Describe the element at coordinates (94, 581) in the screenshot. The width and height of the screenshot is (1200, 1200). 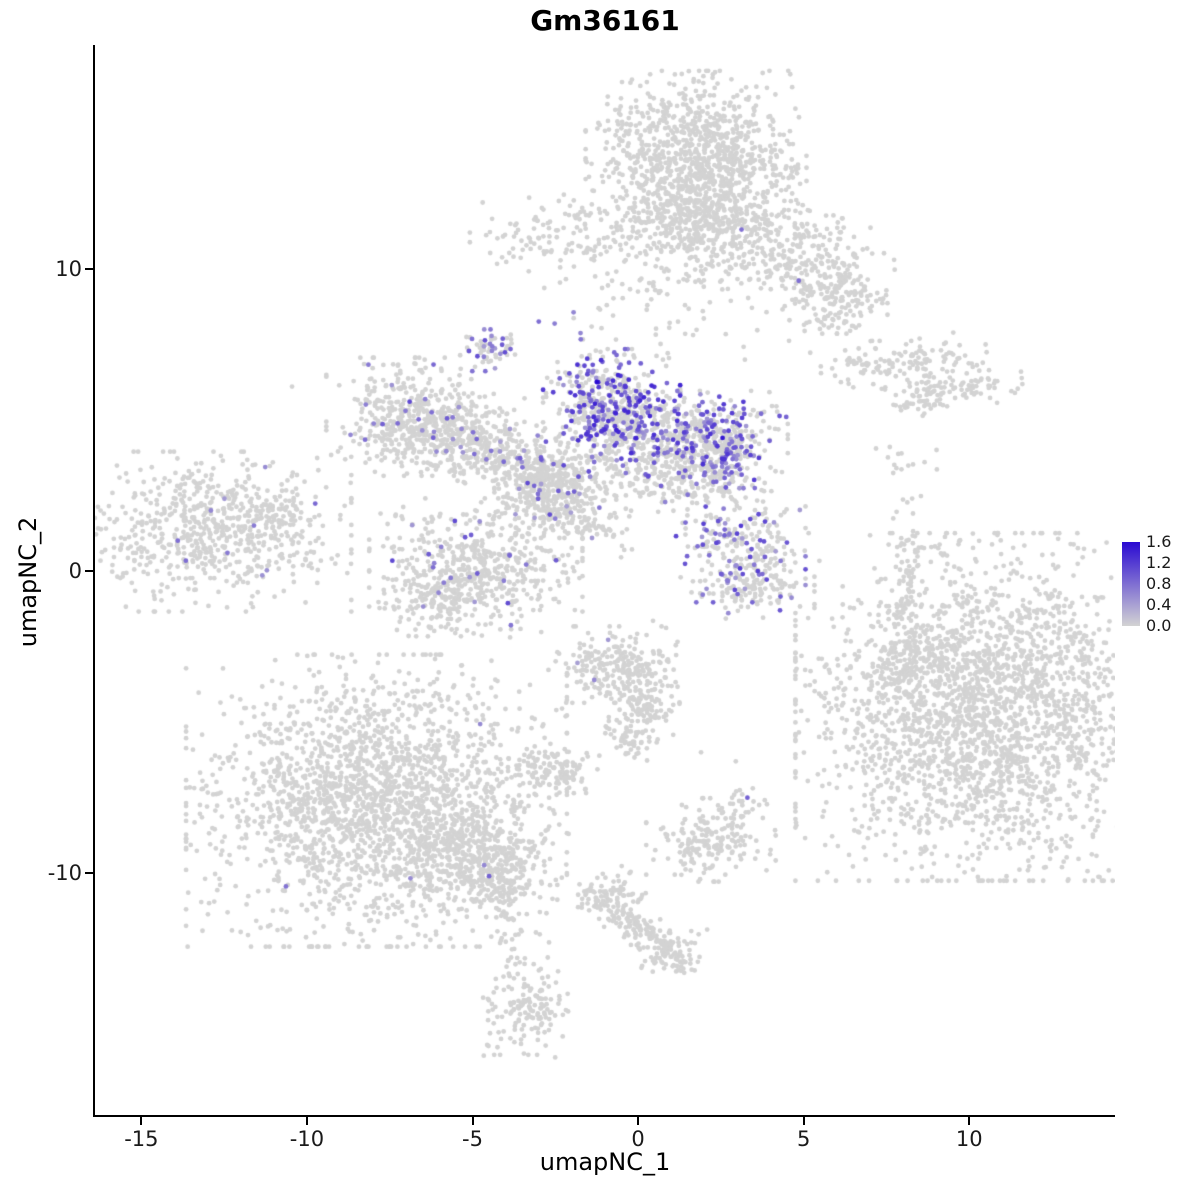
I see `y-axis-line` at that location.